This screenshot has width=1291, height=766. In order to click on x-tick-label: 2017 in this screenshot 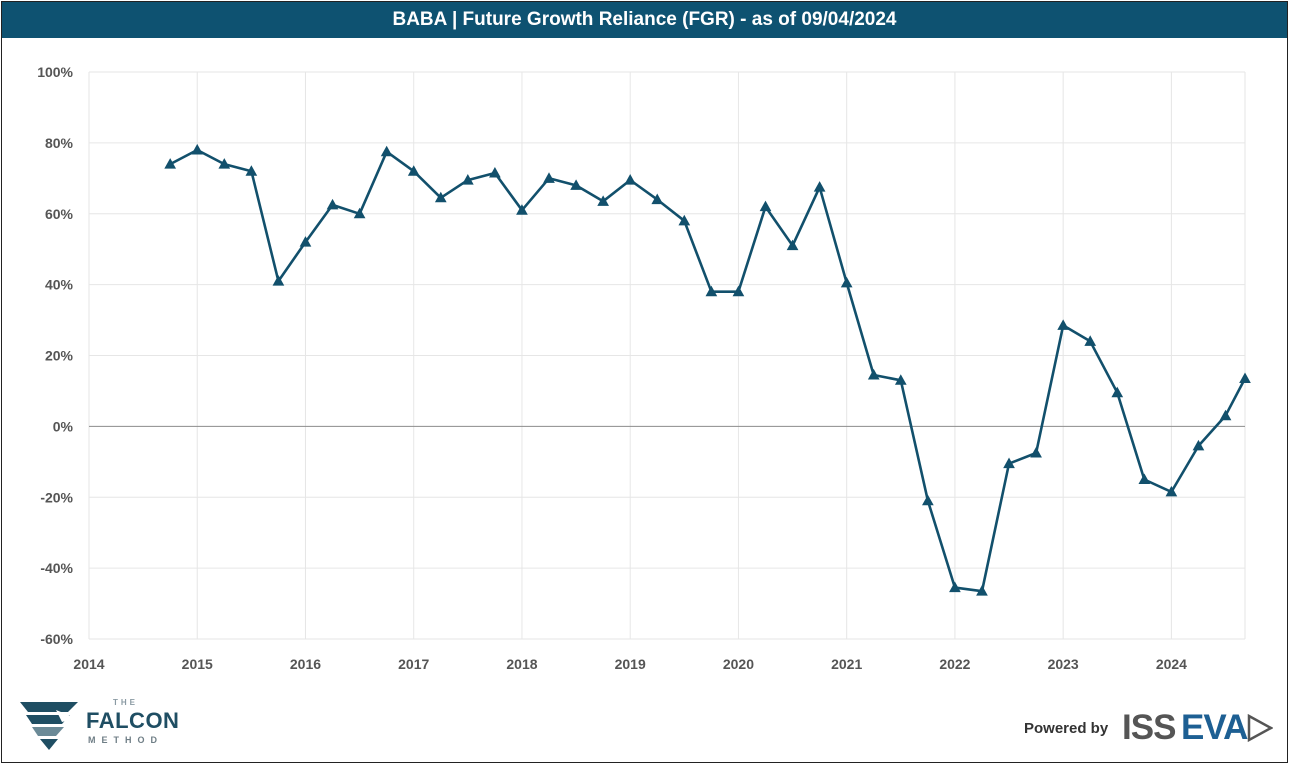, I will do `click(413, 664)`.